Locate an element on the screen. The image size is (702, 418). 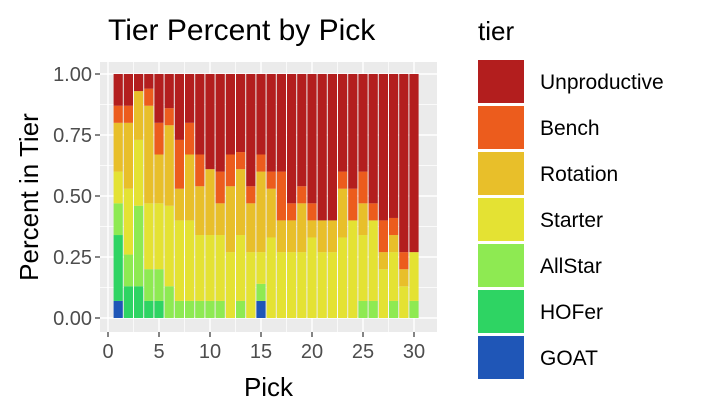
y-tick-label: 0.00 is located at coordinates (72, 319).